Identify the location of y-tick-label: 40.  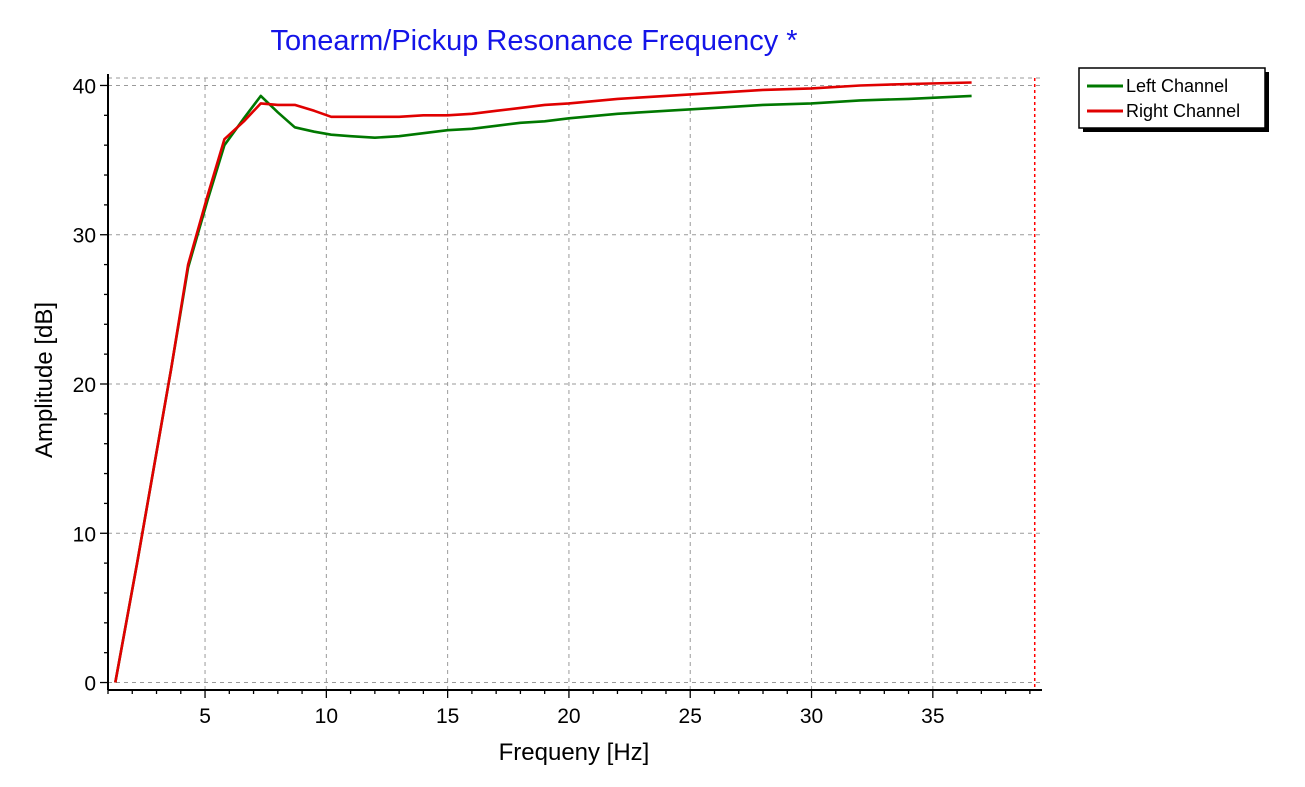
(84, 86).